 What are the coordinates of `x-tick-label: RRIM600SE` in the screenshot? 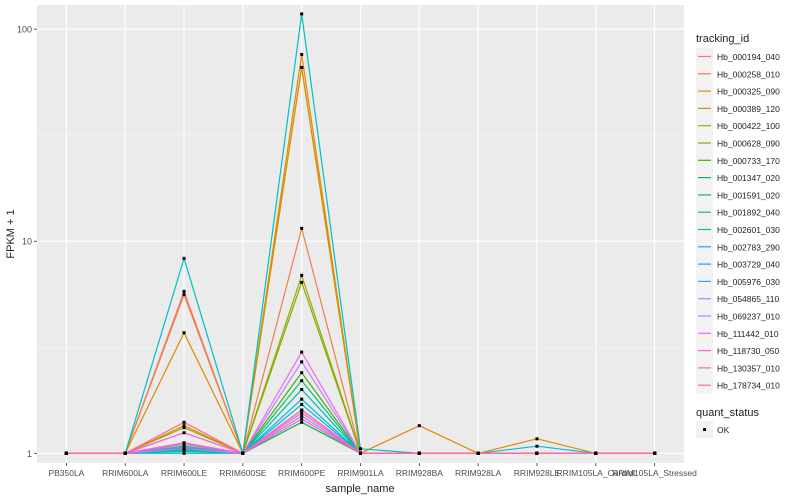 It's located at (243, 473).